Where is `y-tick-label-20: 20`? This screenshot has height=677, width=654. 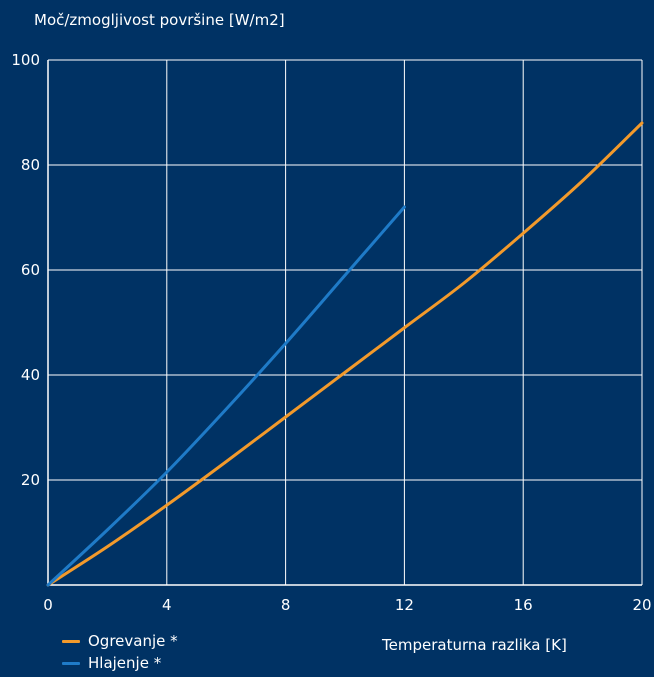
y-tick-label-20: 20 is located at coordinates (30, 480).